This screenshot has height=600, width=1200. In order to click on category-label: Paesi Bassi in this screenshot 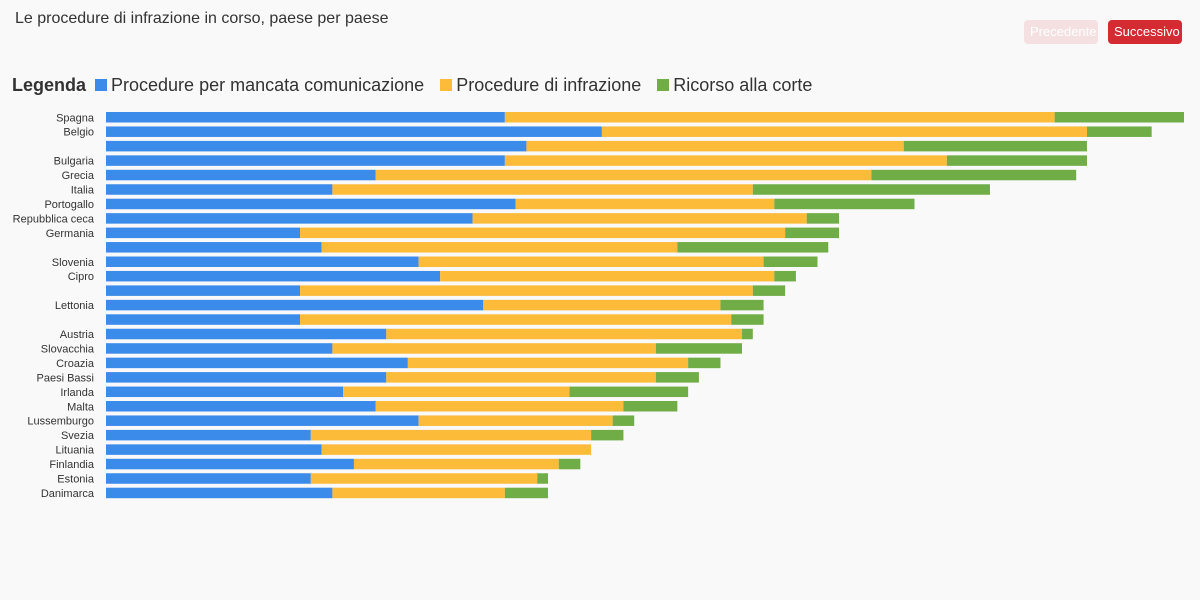, I will do `click(65, 378)`.